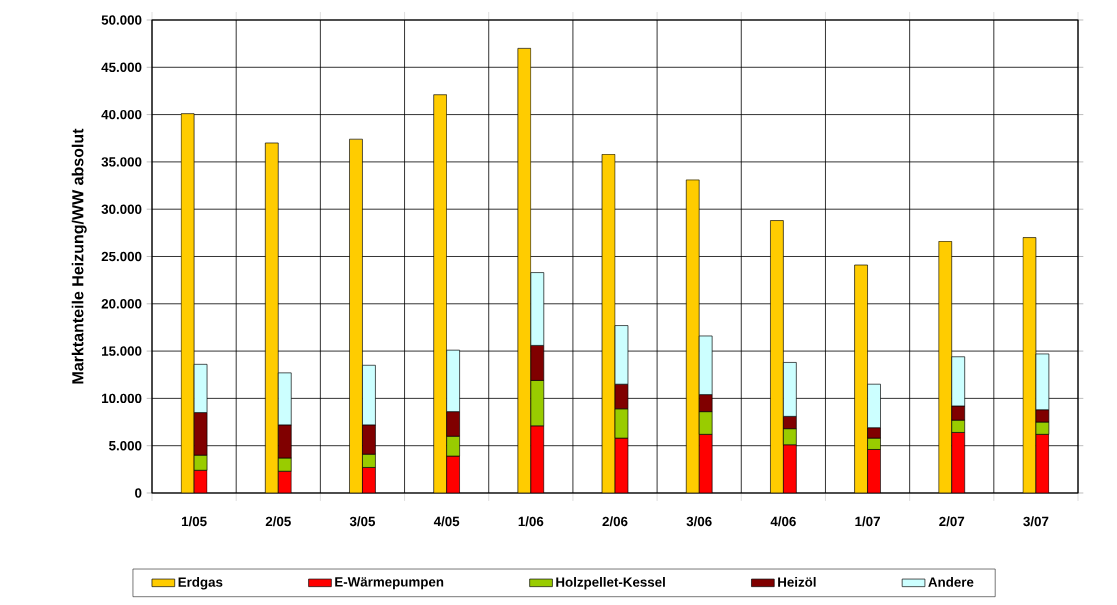 The height and width of the screenshot is (605, 1117). What do you see at coordinates (138, 493) in the screenshot?
I see `y-tick-label: 0` at bounding box center [138, 493].